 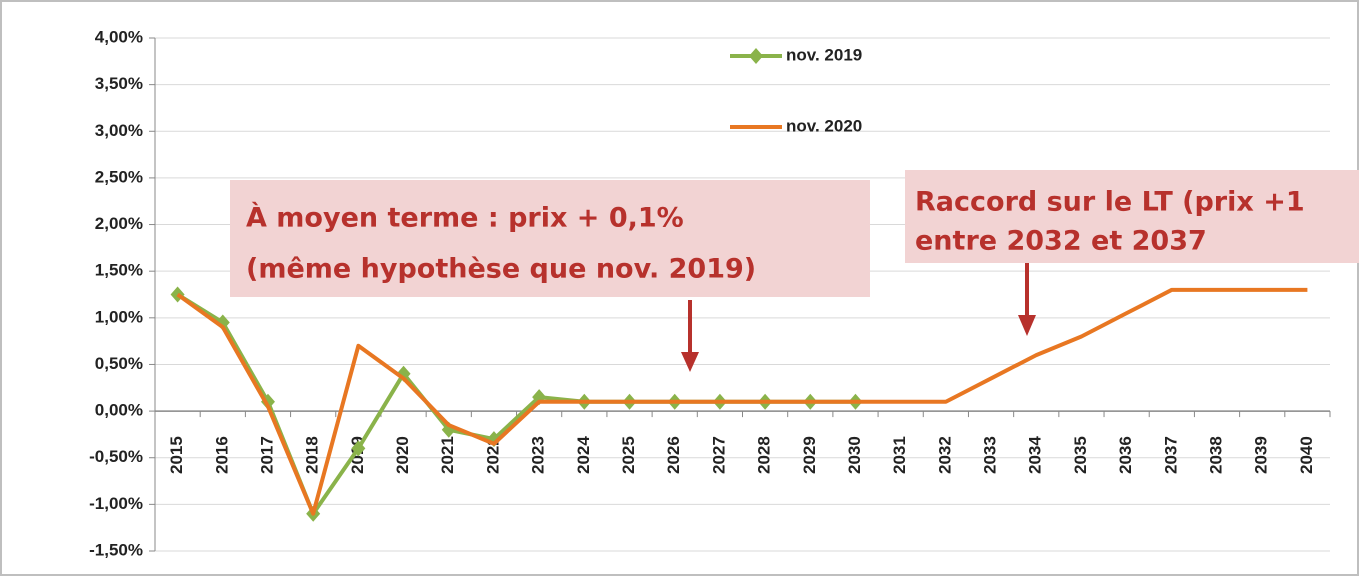 What do you see at coordinates (266, 455) in the screenshot?
I see `x-tick-label: 2017` at bounding box center [266, 455].